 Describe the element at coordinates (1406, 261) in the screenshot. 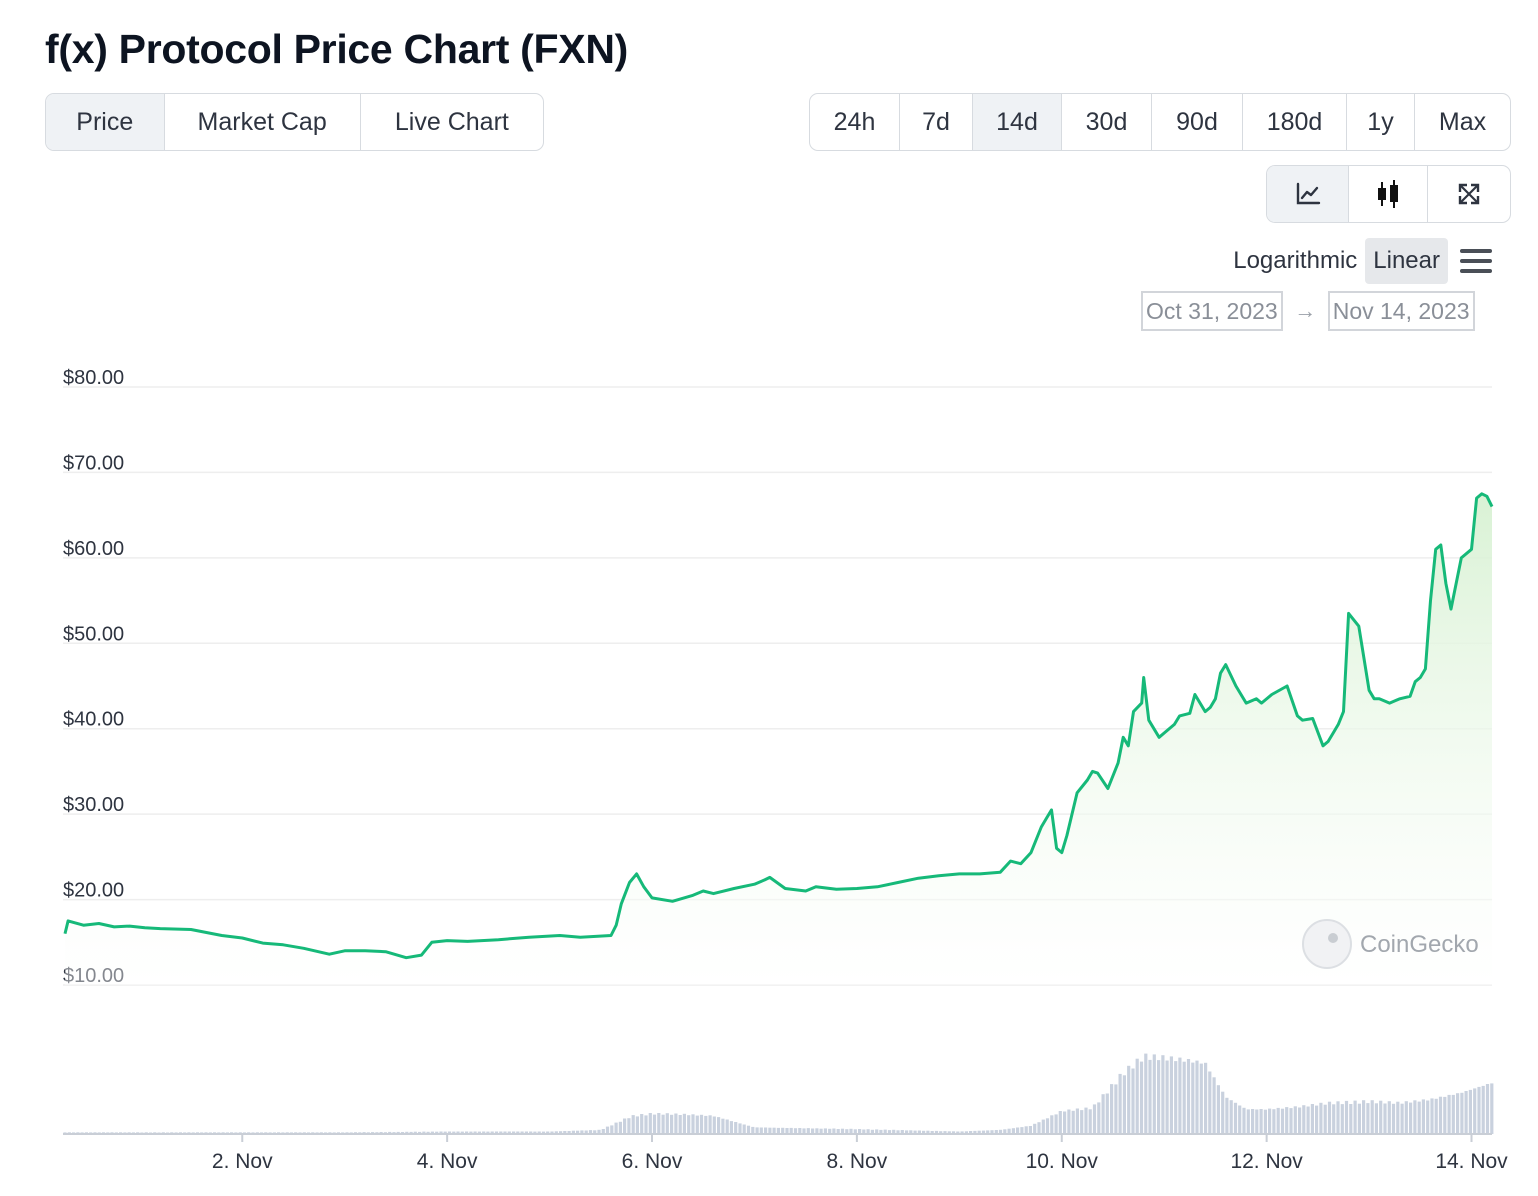

I see `linear-button: Linear` at that location.